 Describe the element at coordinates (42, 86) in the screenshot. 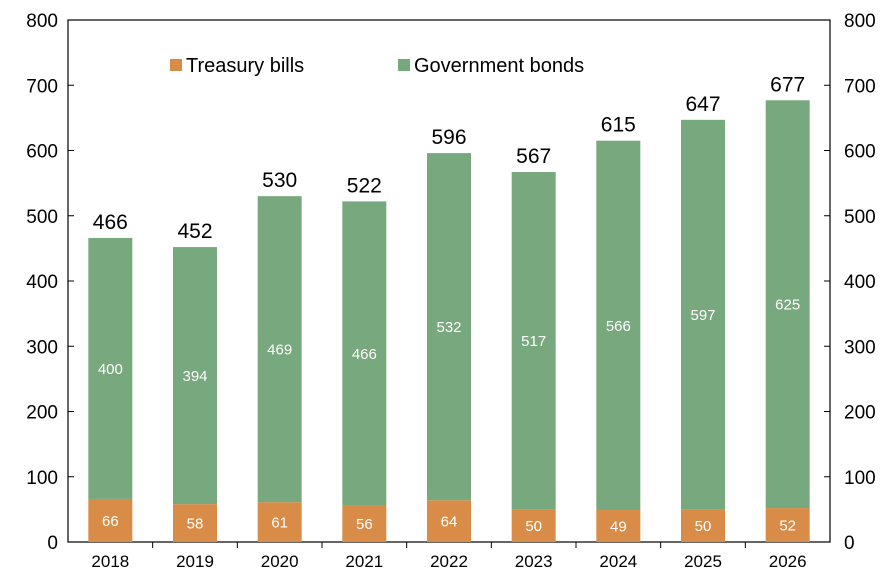

I see `y-tick-label-left: 700` at that location.